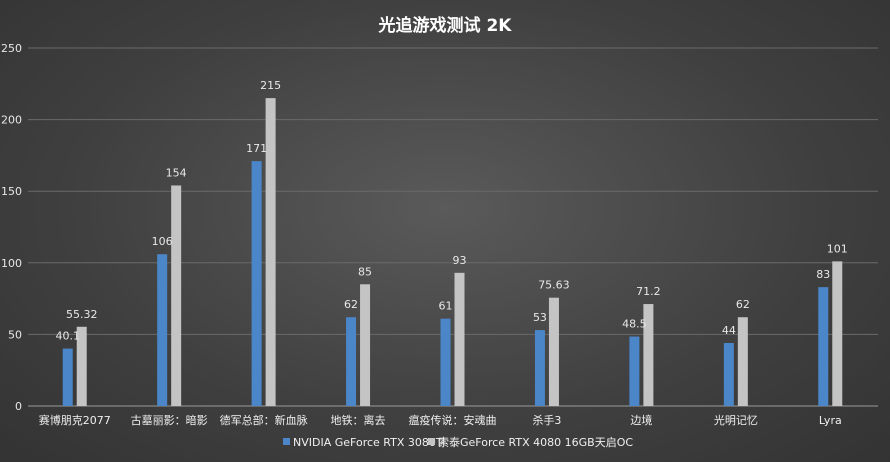 This screenshot has width=890, height=462. I want to click on x-category-label: 古墓丽影：暗影, so click(169, 420).